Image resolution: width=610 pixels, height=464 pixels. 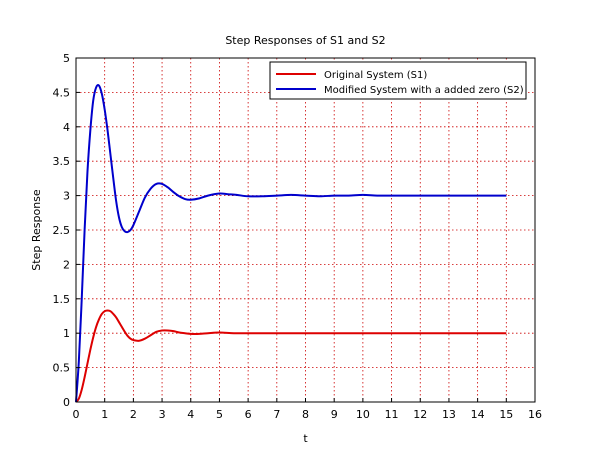 What do you see at coordinates (478, 414) in the screenshot?
I see `x-tick-label: 14` at bounding box center [478, 414].